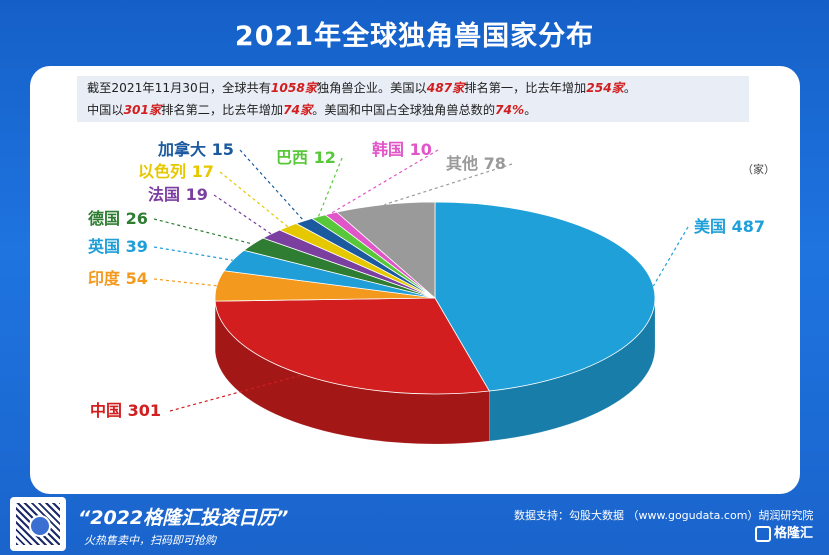 The width and height of the screenshot is (829, 555). Describe the element at coordinates (306, 157) in the screenshot. I see `slice-label-巴西: 巴西 12` at that location.